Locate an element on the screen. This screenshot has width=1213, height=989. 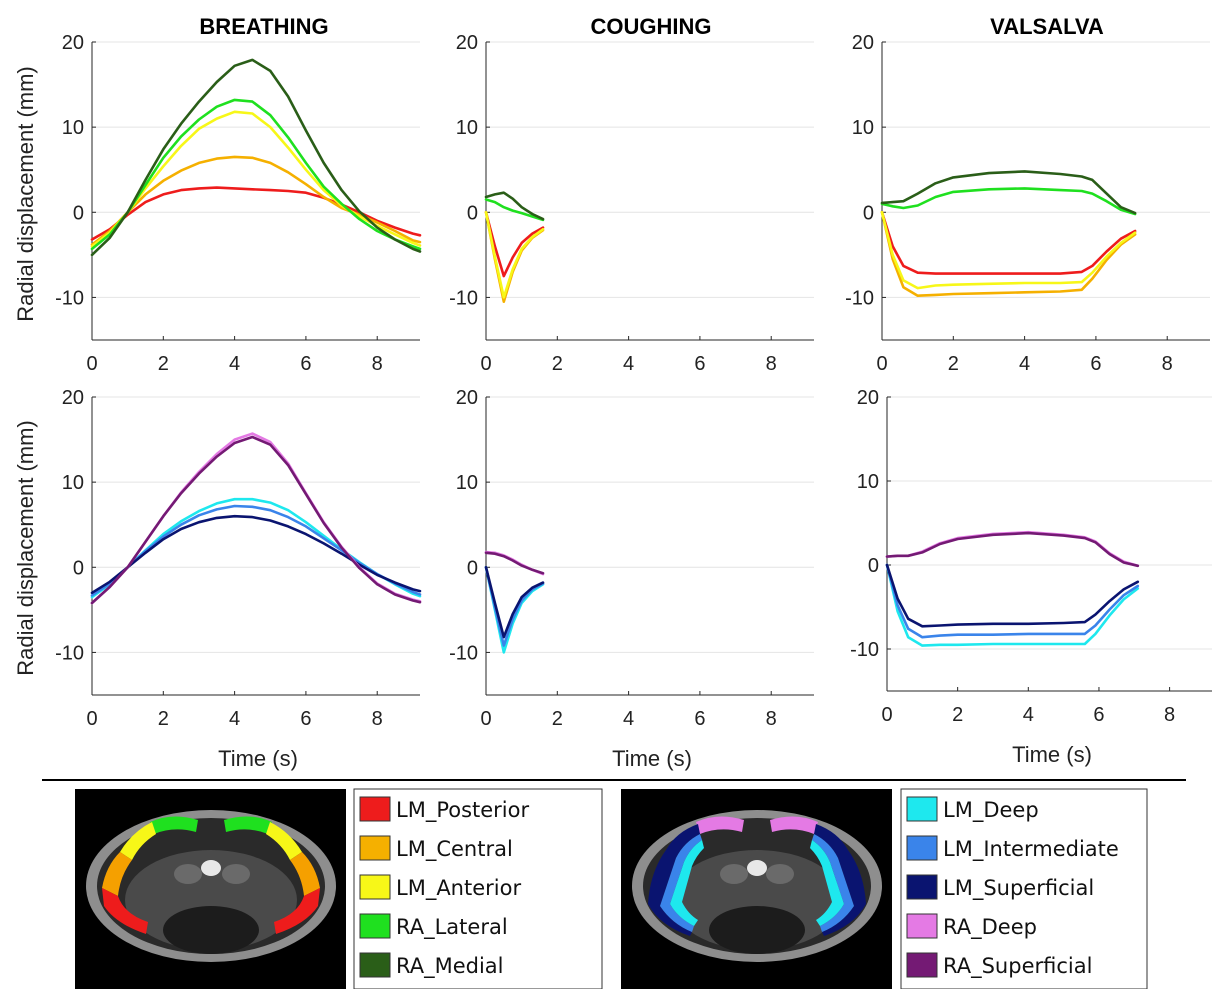
x-axis-label-breathing: Time (s) is located at coordinates (258, 758).